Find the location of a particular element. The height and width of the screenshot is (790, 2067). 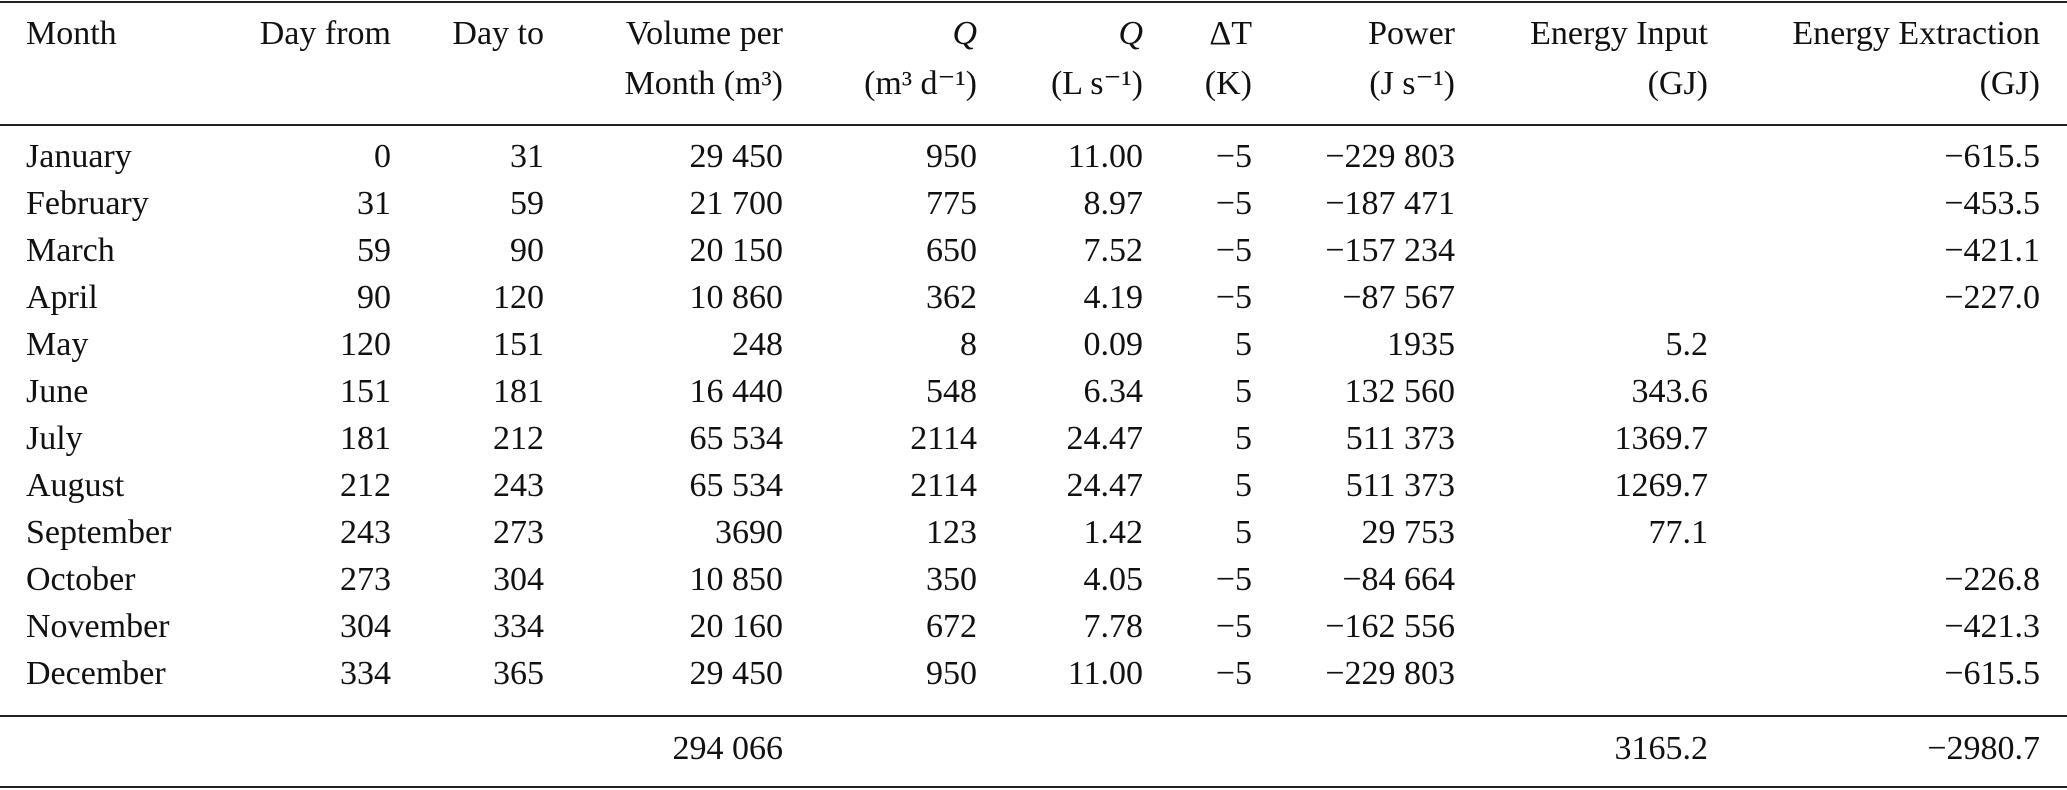

table-cell: July is located at coordinates (54, 438).